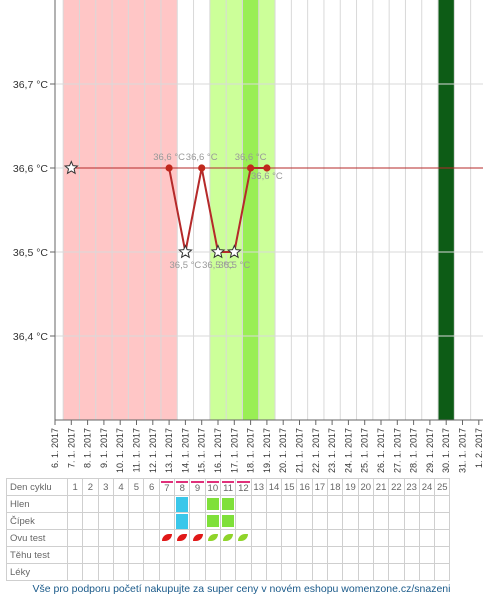 The width and height of the screenshot is (483, 600). What do you see at coordinates (251, 450) in the screenshot?
I see `x-tick-label: 18. 1. 2017` at bounding box center [251, 450].